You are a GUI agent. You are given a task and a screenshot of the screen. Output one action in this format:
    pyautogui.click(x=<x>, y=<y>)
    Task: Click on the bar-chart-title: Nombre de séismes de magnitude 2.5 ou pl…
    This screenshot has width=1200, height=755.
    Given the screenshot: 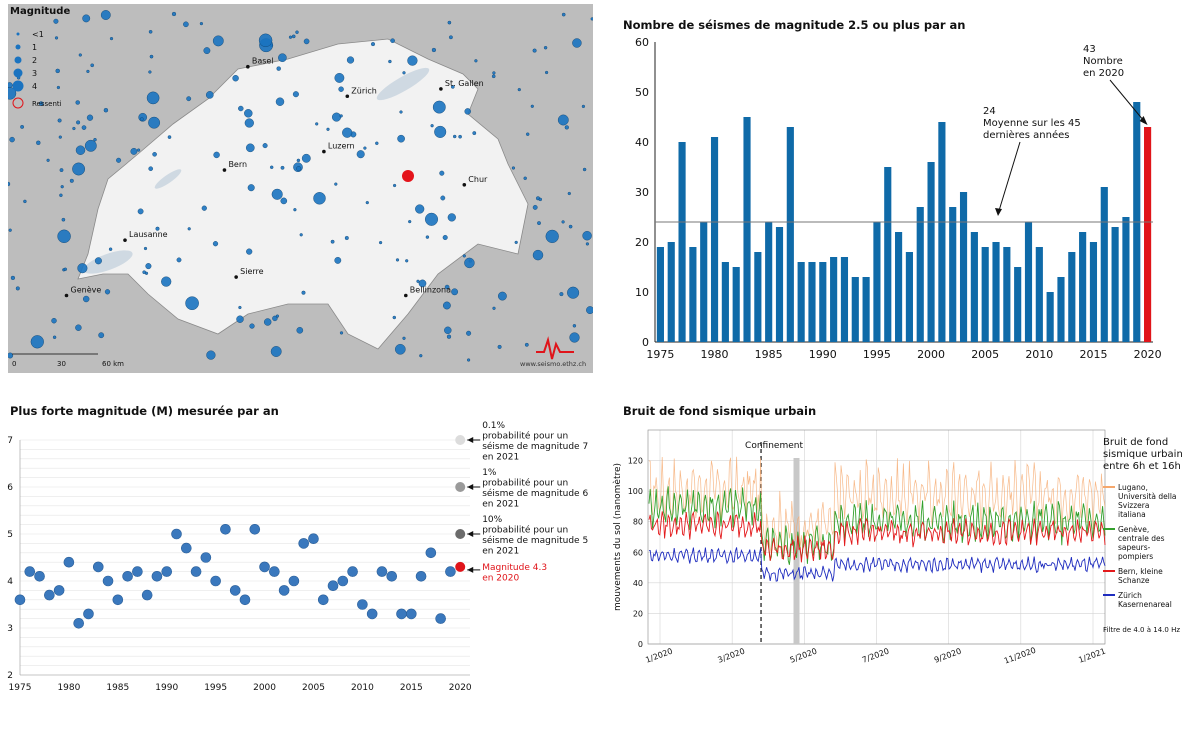 What is the action you would take?
    pyautogui.click(x=794, y=25)
    